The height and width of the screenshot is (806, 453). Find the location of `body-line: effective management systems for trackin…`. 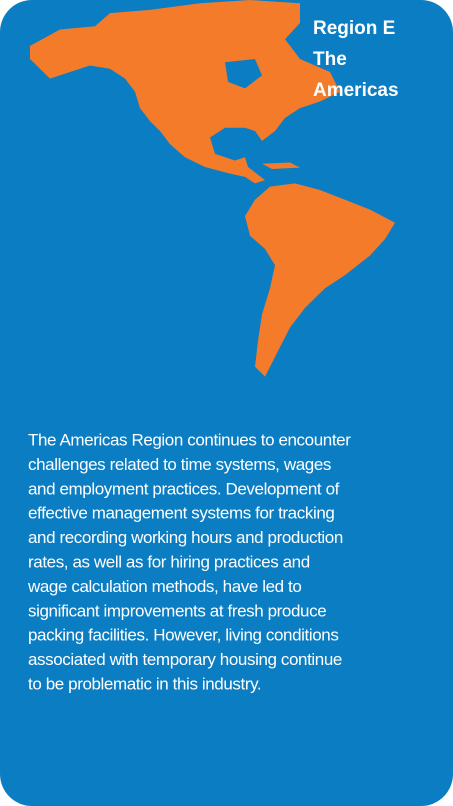

body-line: effective management systems for trackin… is located at coordinates (181, 513).